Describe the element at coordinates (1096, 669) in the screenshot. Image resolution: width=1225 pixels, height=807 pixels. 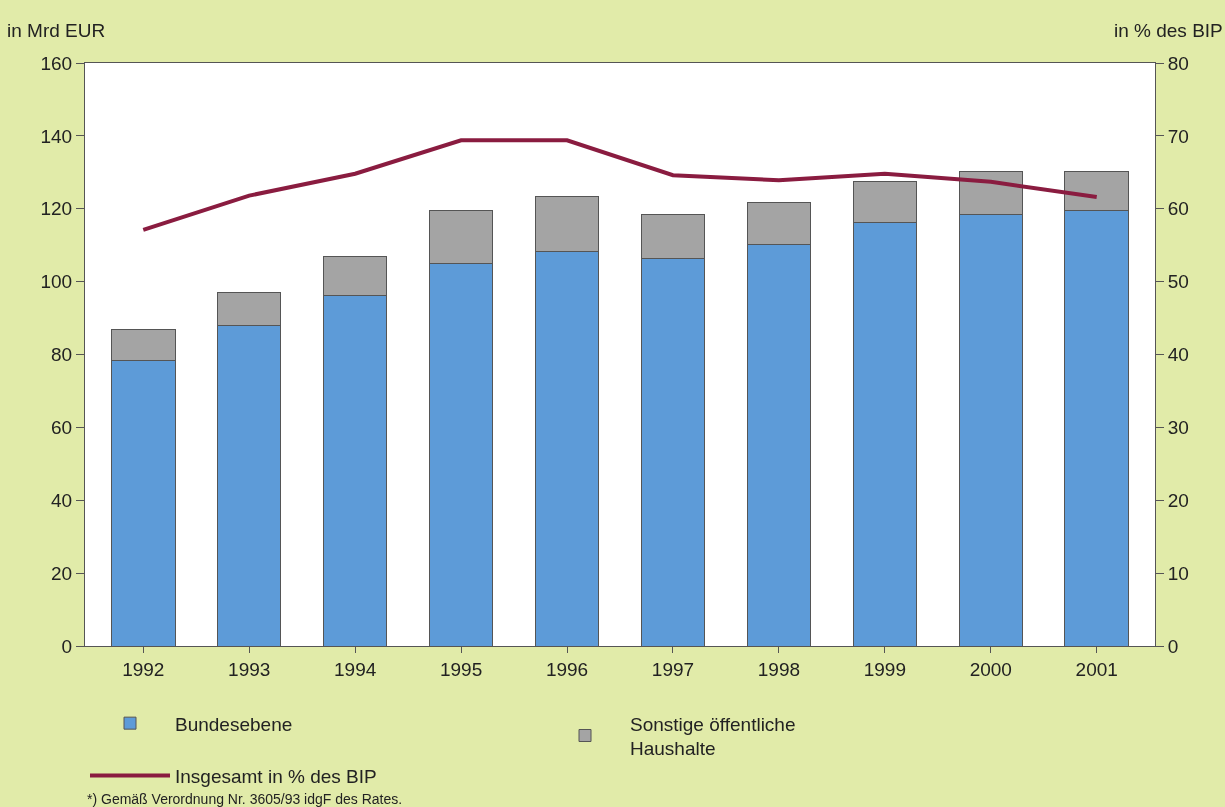
I see `x-tick-label: 2001` at that location.